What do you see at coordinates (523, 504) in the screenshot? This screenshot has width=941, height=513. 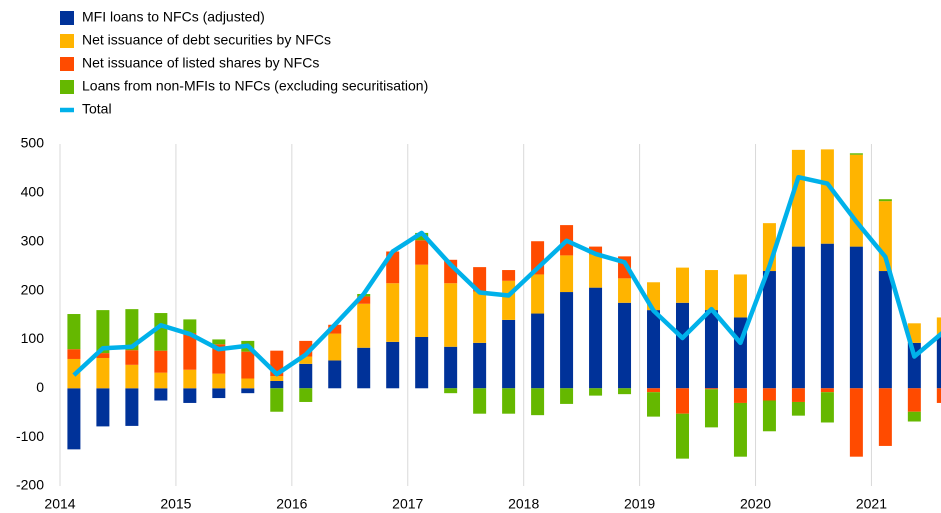 I see `x-tick-label: 2018` at bounding box center [523, 504].